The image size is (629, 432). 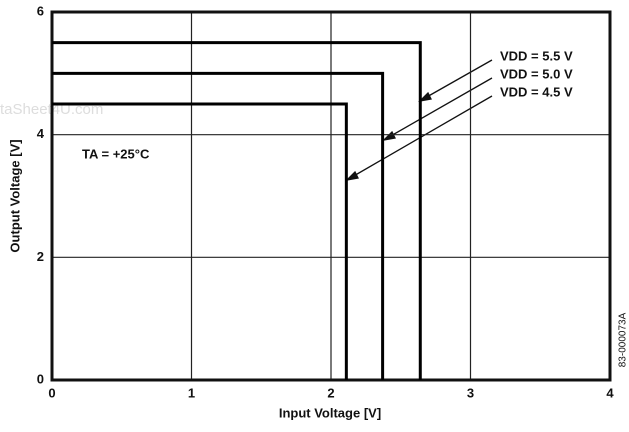 I want to click on y-tick-label: 4, so click(x=41, y=133).